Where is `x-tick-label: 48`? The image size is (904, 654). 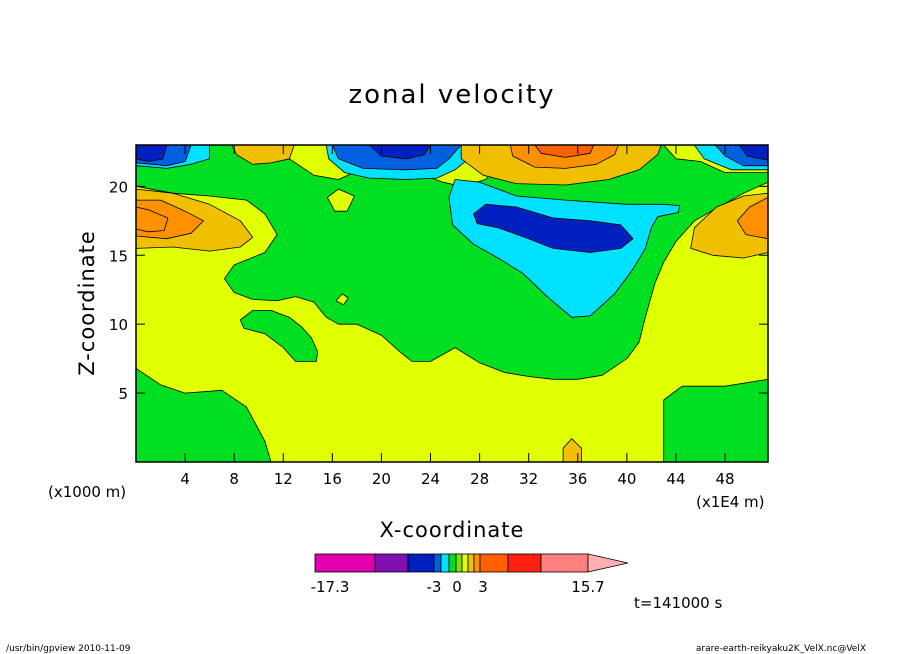
x-tick-label: 48 is located at coordinates (725, 479).